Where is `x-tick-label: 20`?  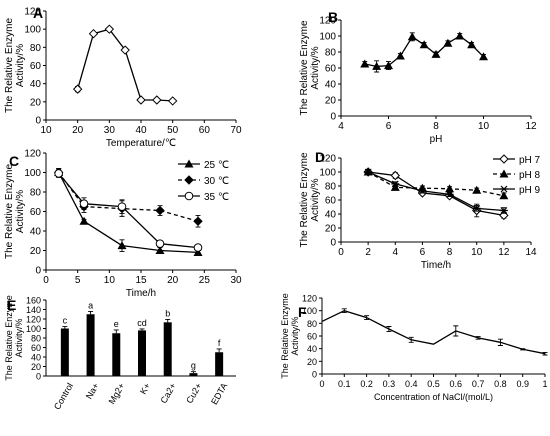 x-tick-label: 20 is located at coordinates (78, 130).